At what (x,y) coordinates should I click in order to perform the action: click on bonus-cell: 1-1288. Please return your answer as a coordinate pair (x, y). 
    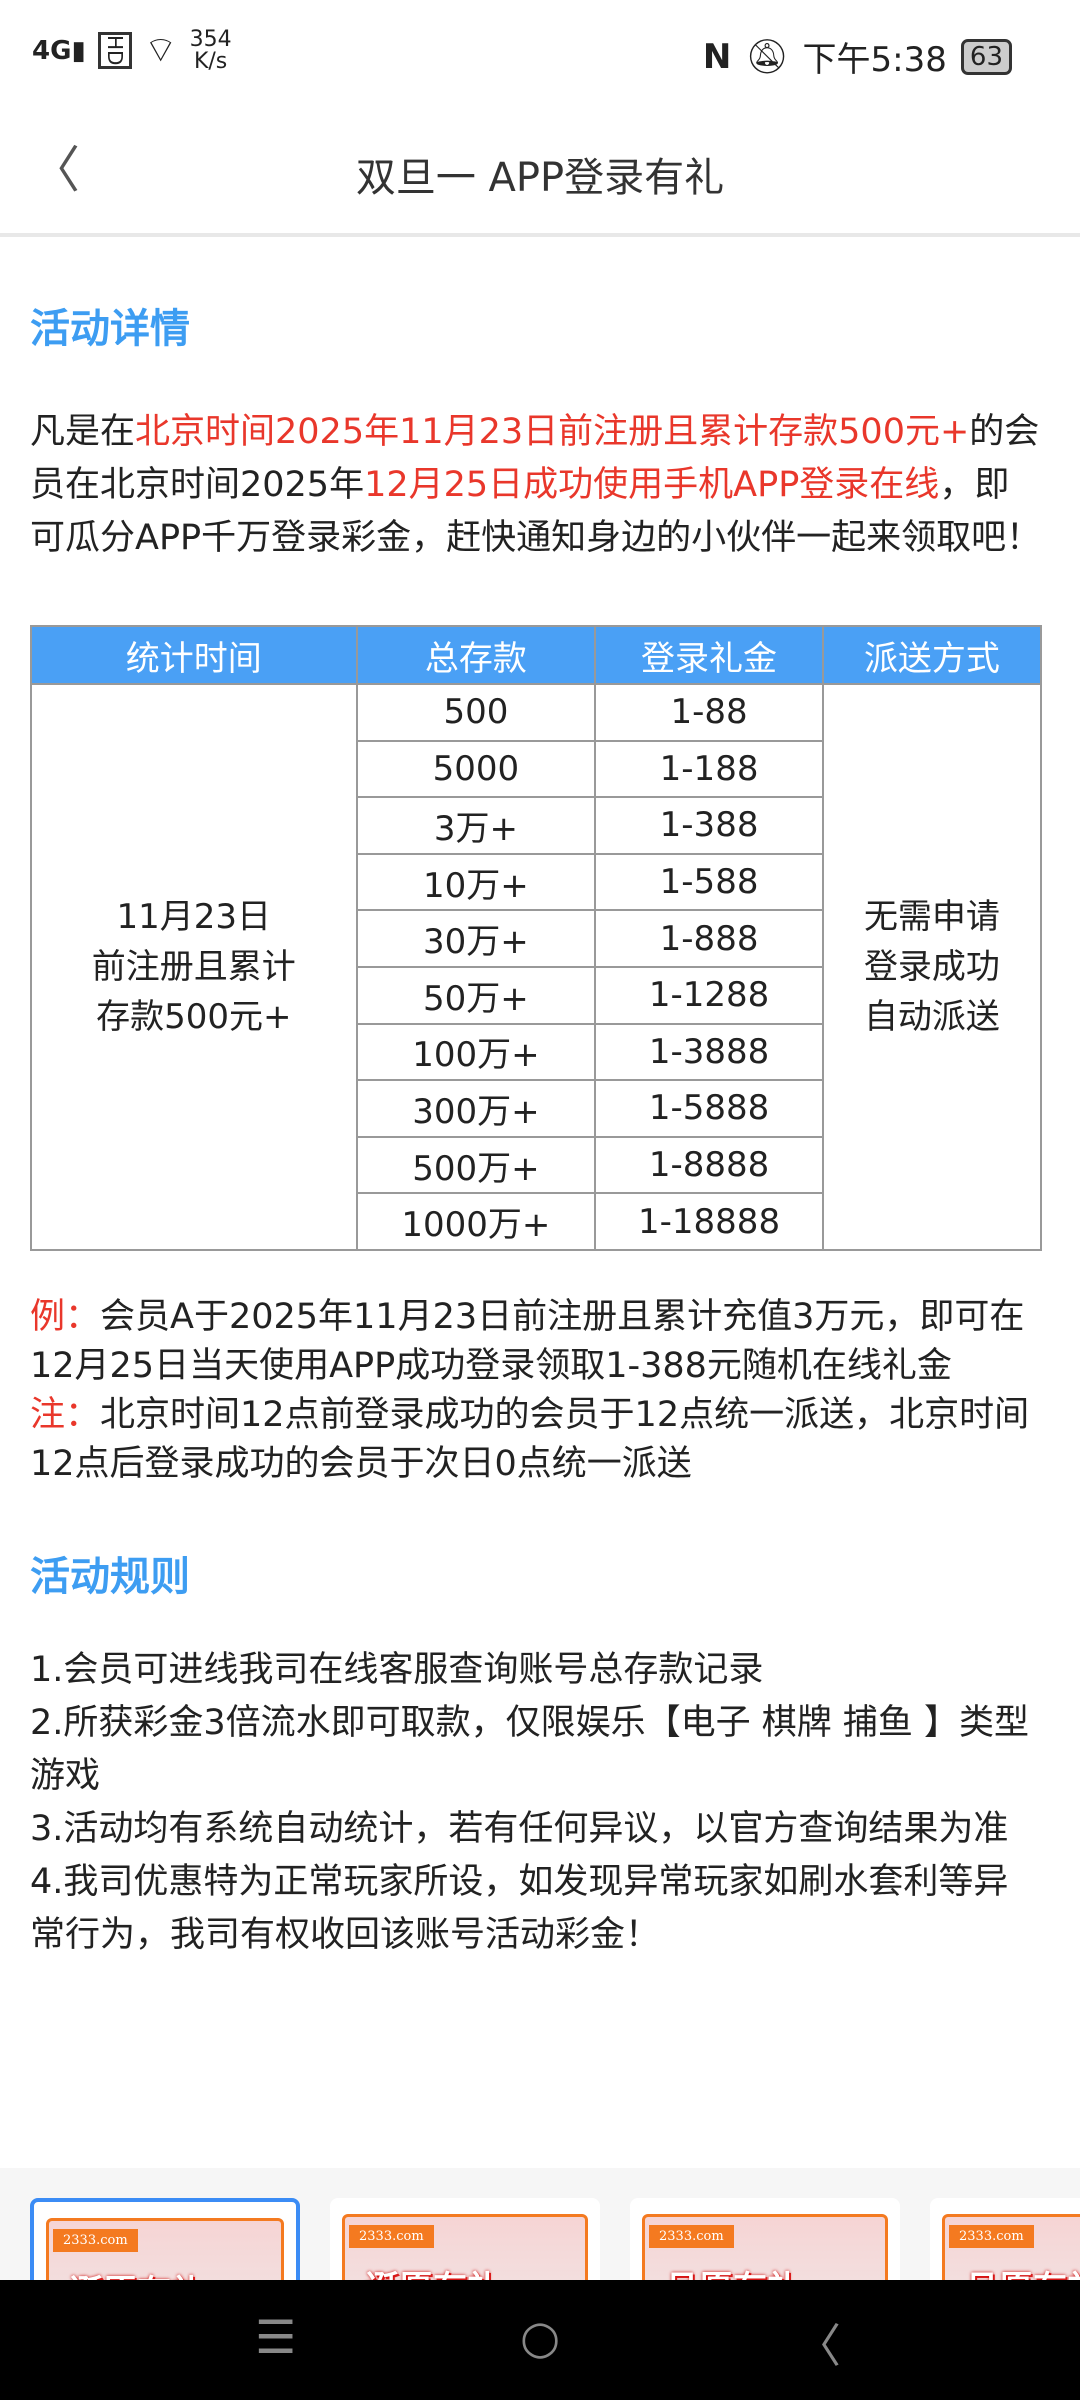
    Looking at the image, I should click on (709, 995).